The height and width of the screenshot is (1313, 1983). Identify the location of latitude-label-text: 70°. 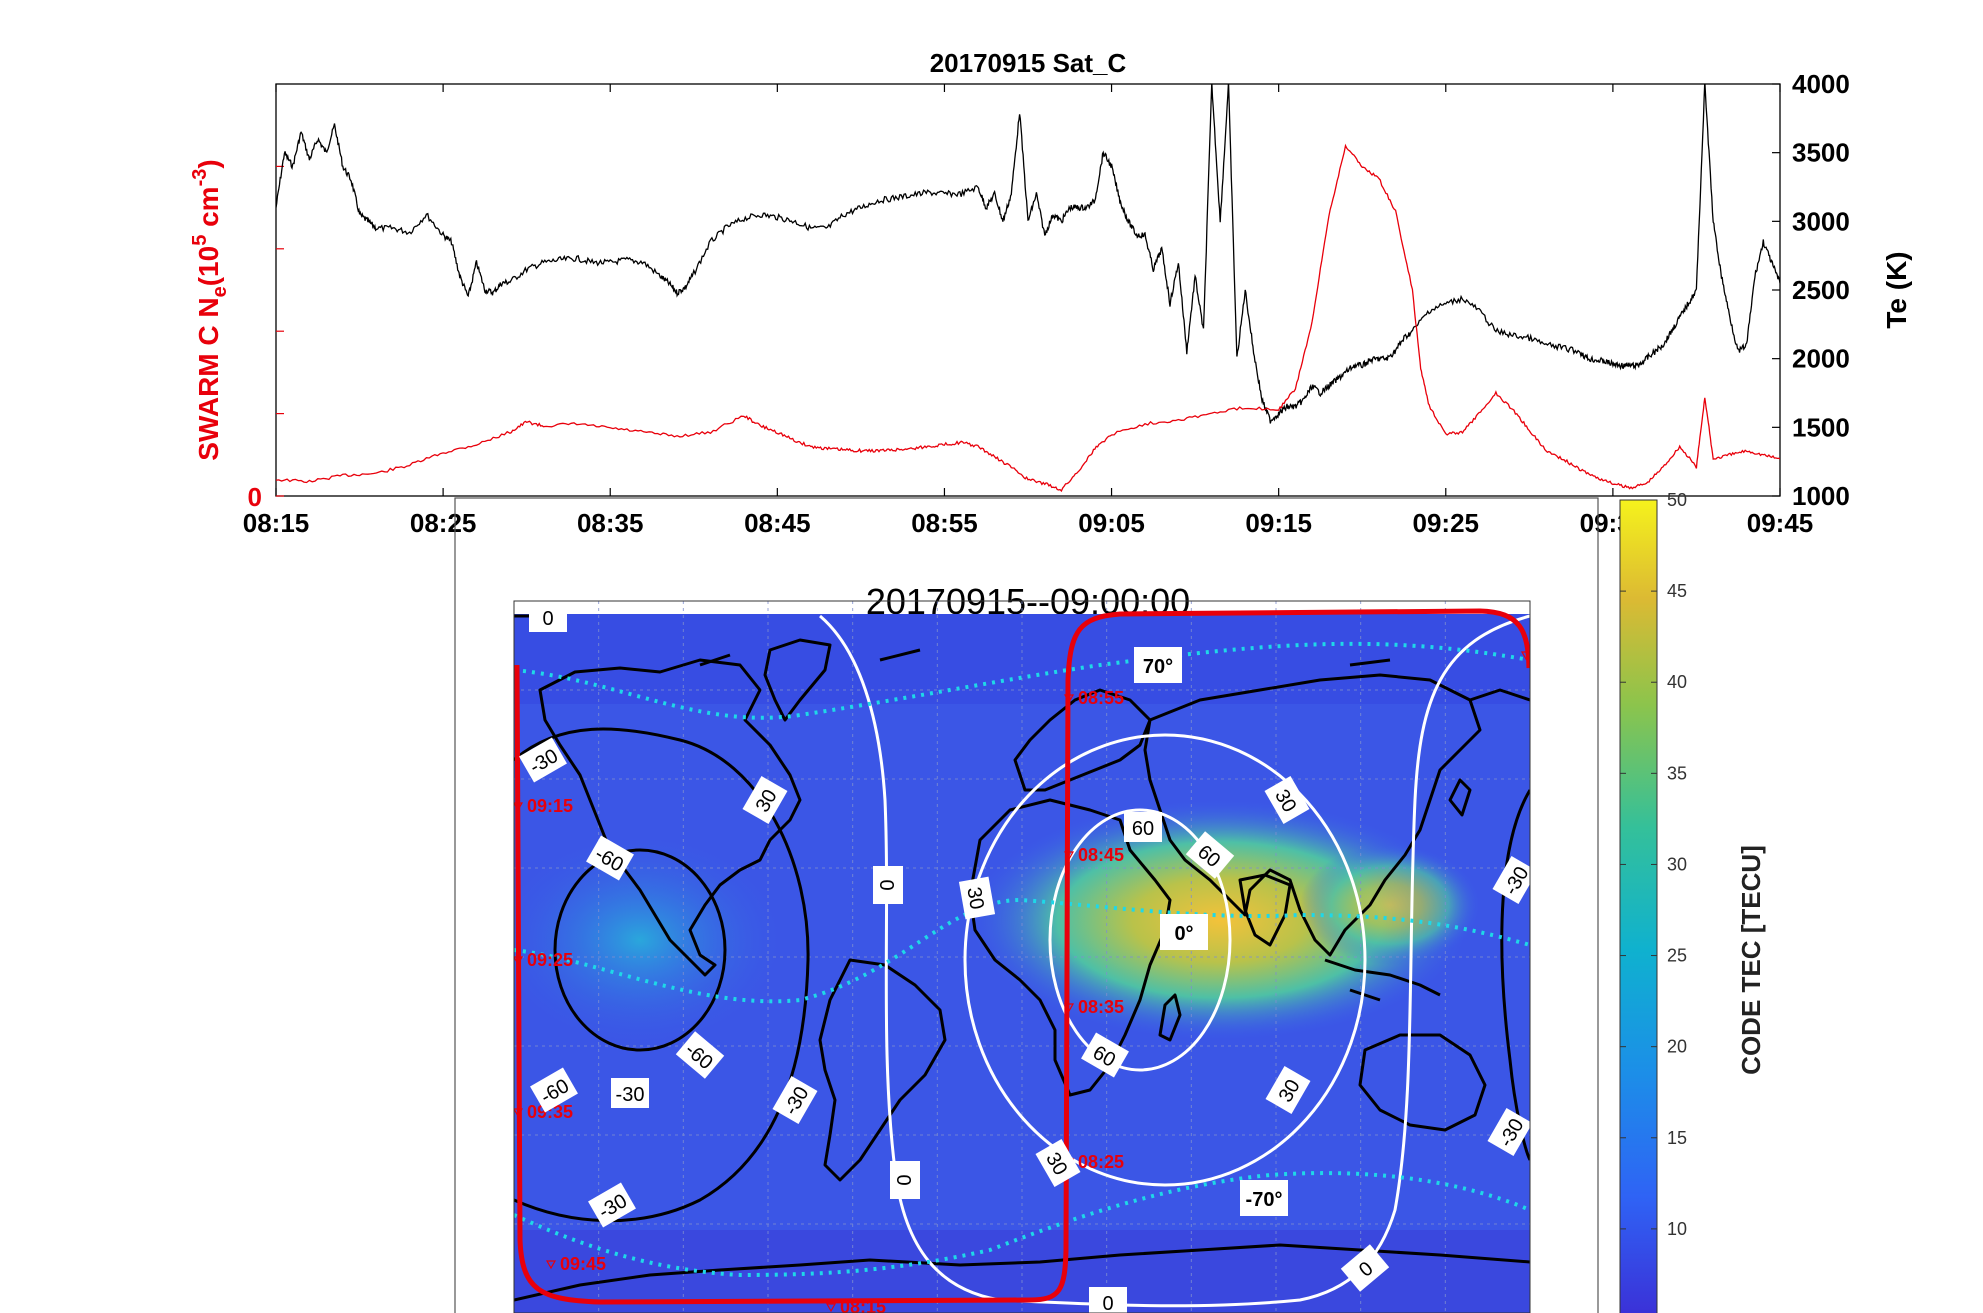
(1158, 667).